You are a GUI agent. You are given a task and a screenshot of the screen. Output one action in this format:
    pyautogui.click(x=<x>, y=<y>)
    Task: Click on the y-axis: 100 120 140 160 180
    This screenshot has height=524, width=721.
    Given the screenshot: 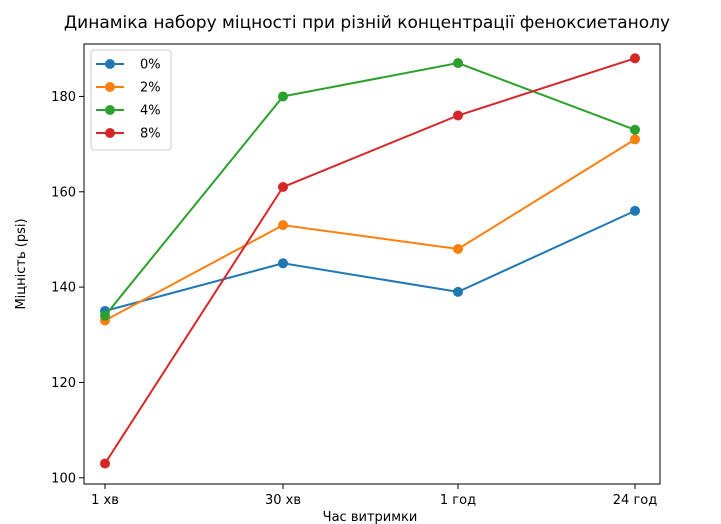 What is the action you would take?
    pyautogui.click(x=67, y=288)
    